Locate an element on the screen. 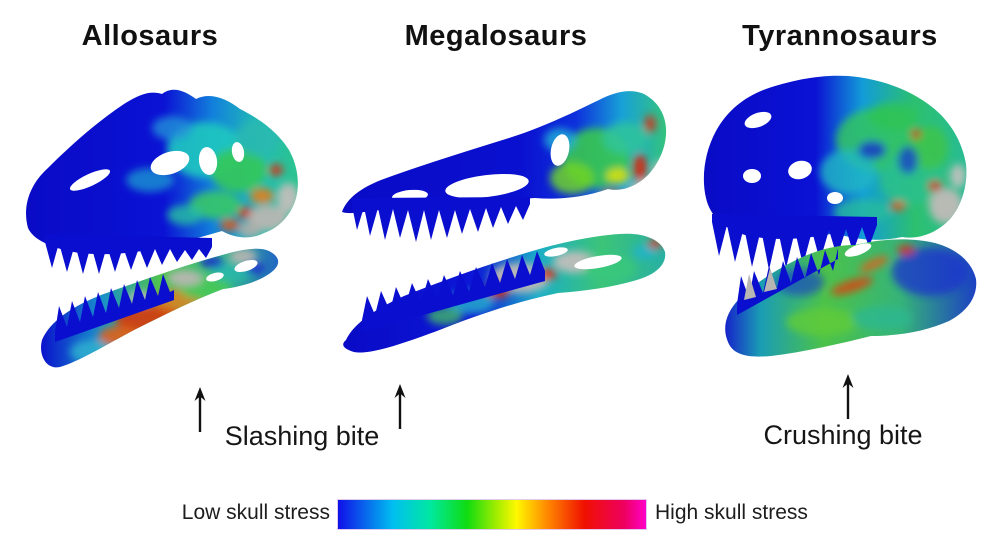 This screenshot has width=1000, height=555. tyrannosaur-mandible is located at coordinates (851, 298).